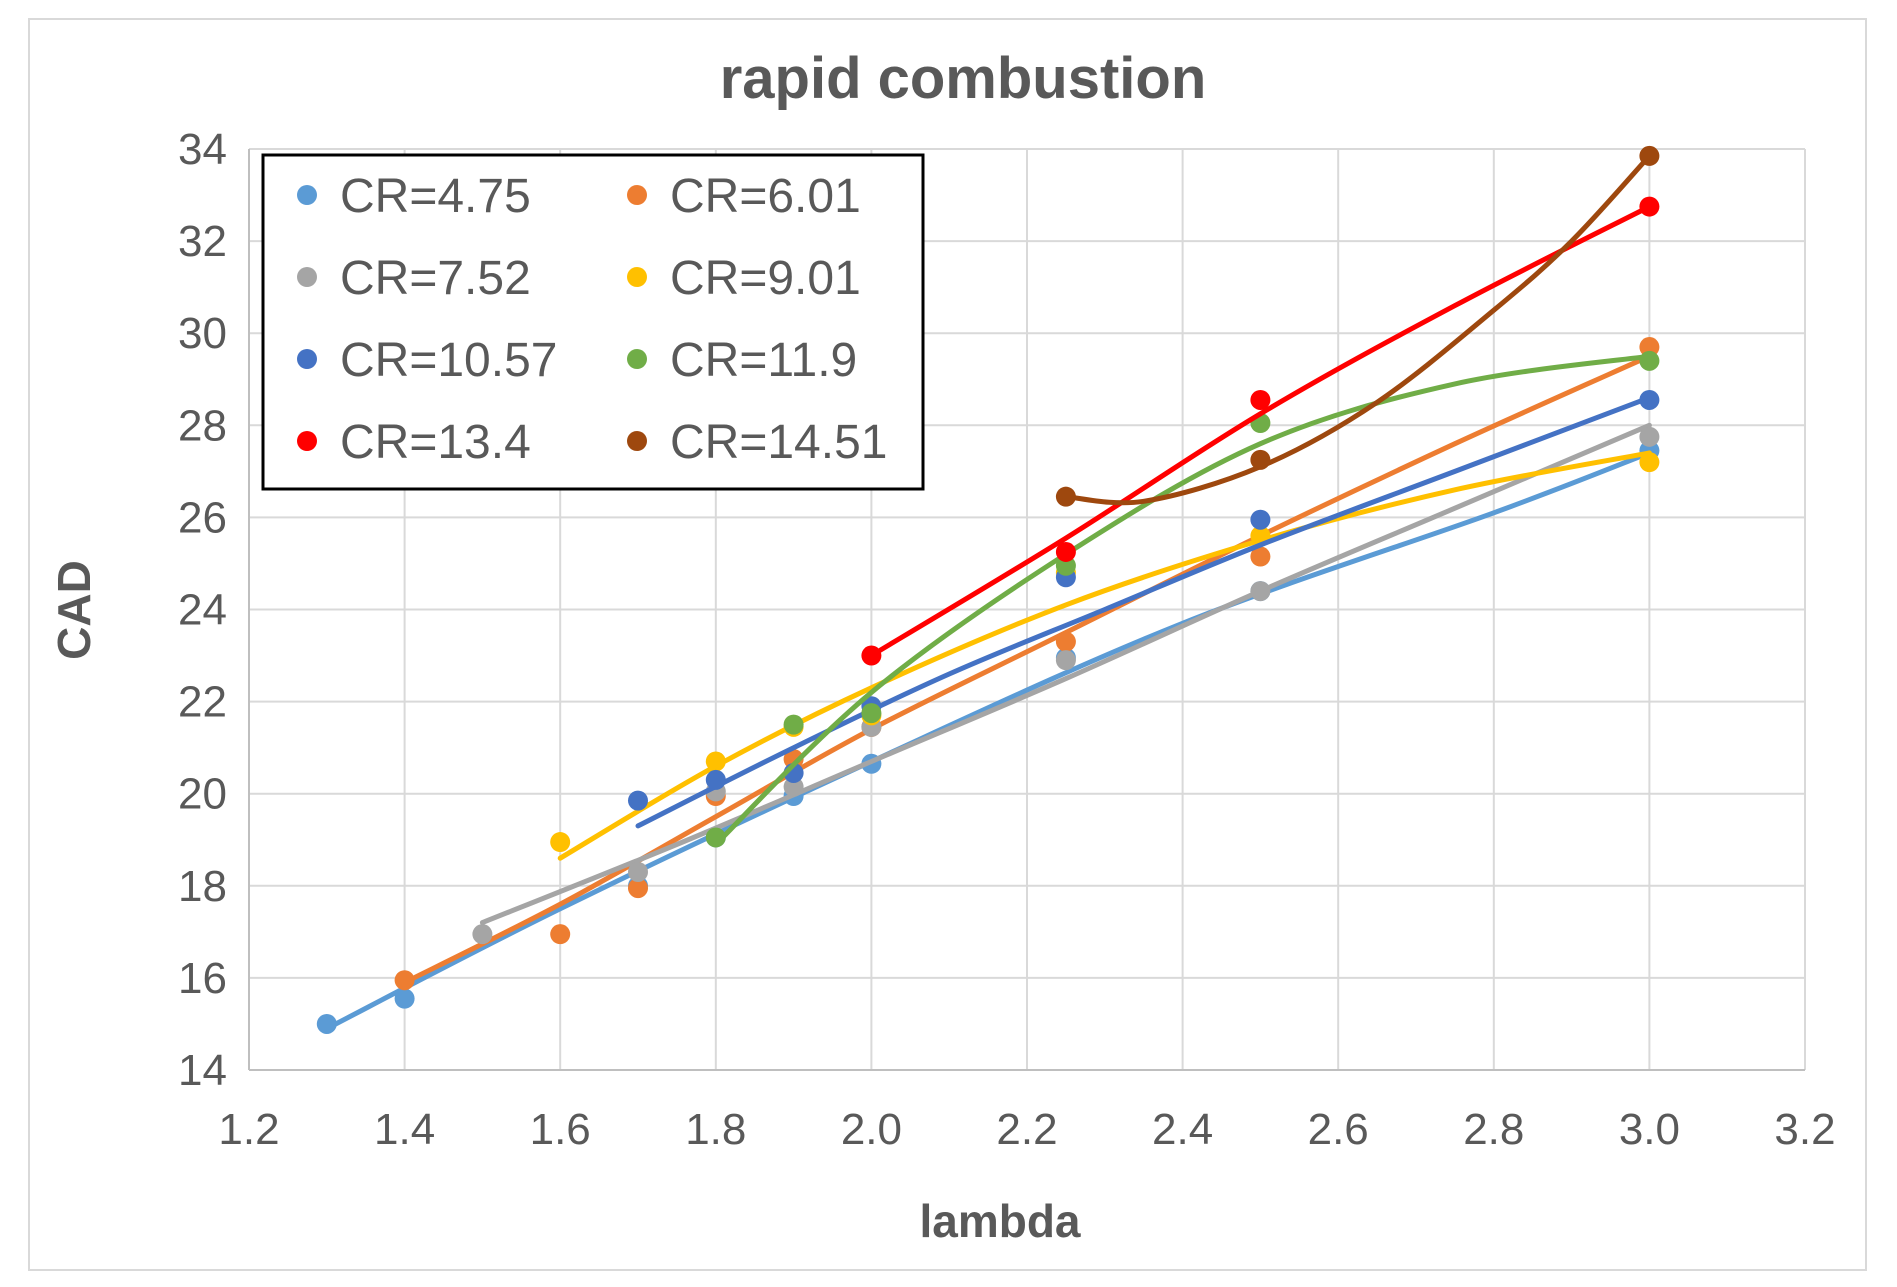 The height and width of the screenshot is (1287, 1897). I want to click on x-tick-label: 1.6, so click(560, 1129).